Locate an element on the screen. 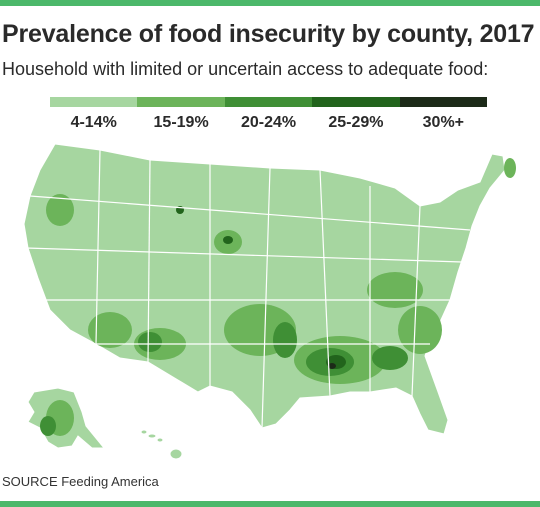  legend-swatch-30-plus is located at coordinates (443, 102).